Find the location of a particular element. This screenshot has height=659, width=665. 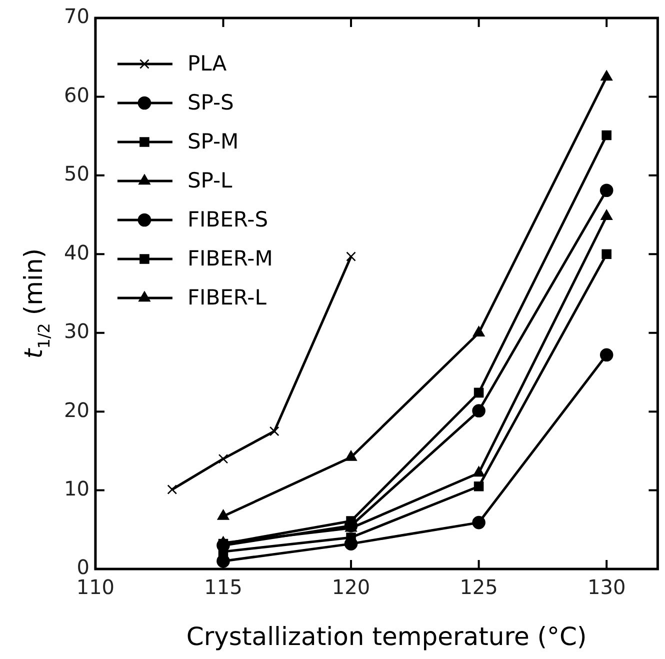

x-tick-label: 120 is located at coordinates (351, 587).